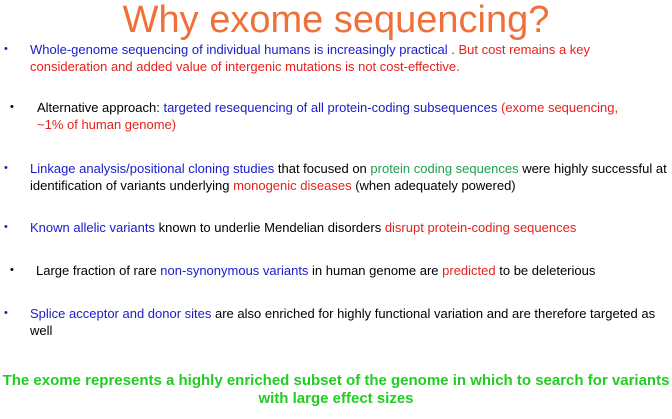 The height and width of the screenshot is (419, 672). I want to click on text-segment: non-synonymous variants, so click(236, 270).